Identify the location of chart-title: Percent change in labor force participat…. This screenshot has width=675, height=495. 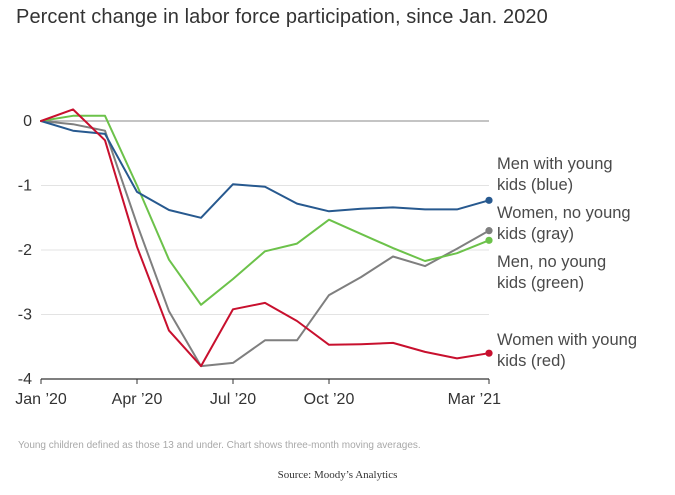
(282, 17).